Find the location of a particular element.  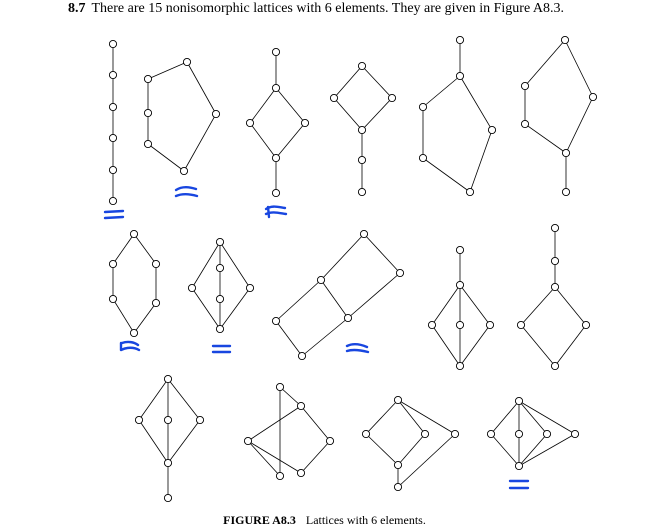

figure-caption: FIGURE A8.3 Lattices with 6 elements. is located at coordinates (324, 520).